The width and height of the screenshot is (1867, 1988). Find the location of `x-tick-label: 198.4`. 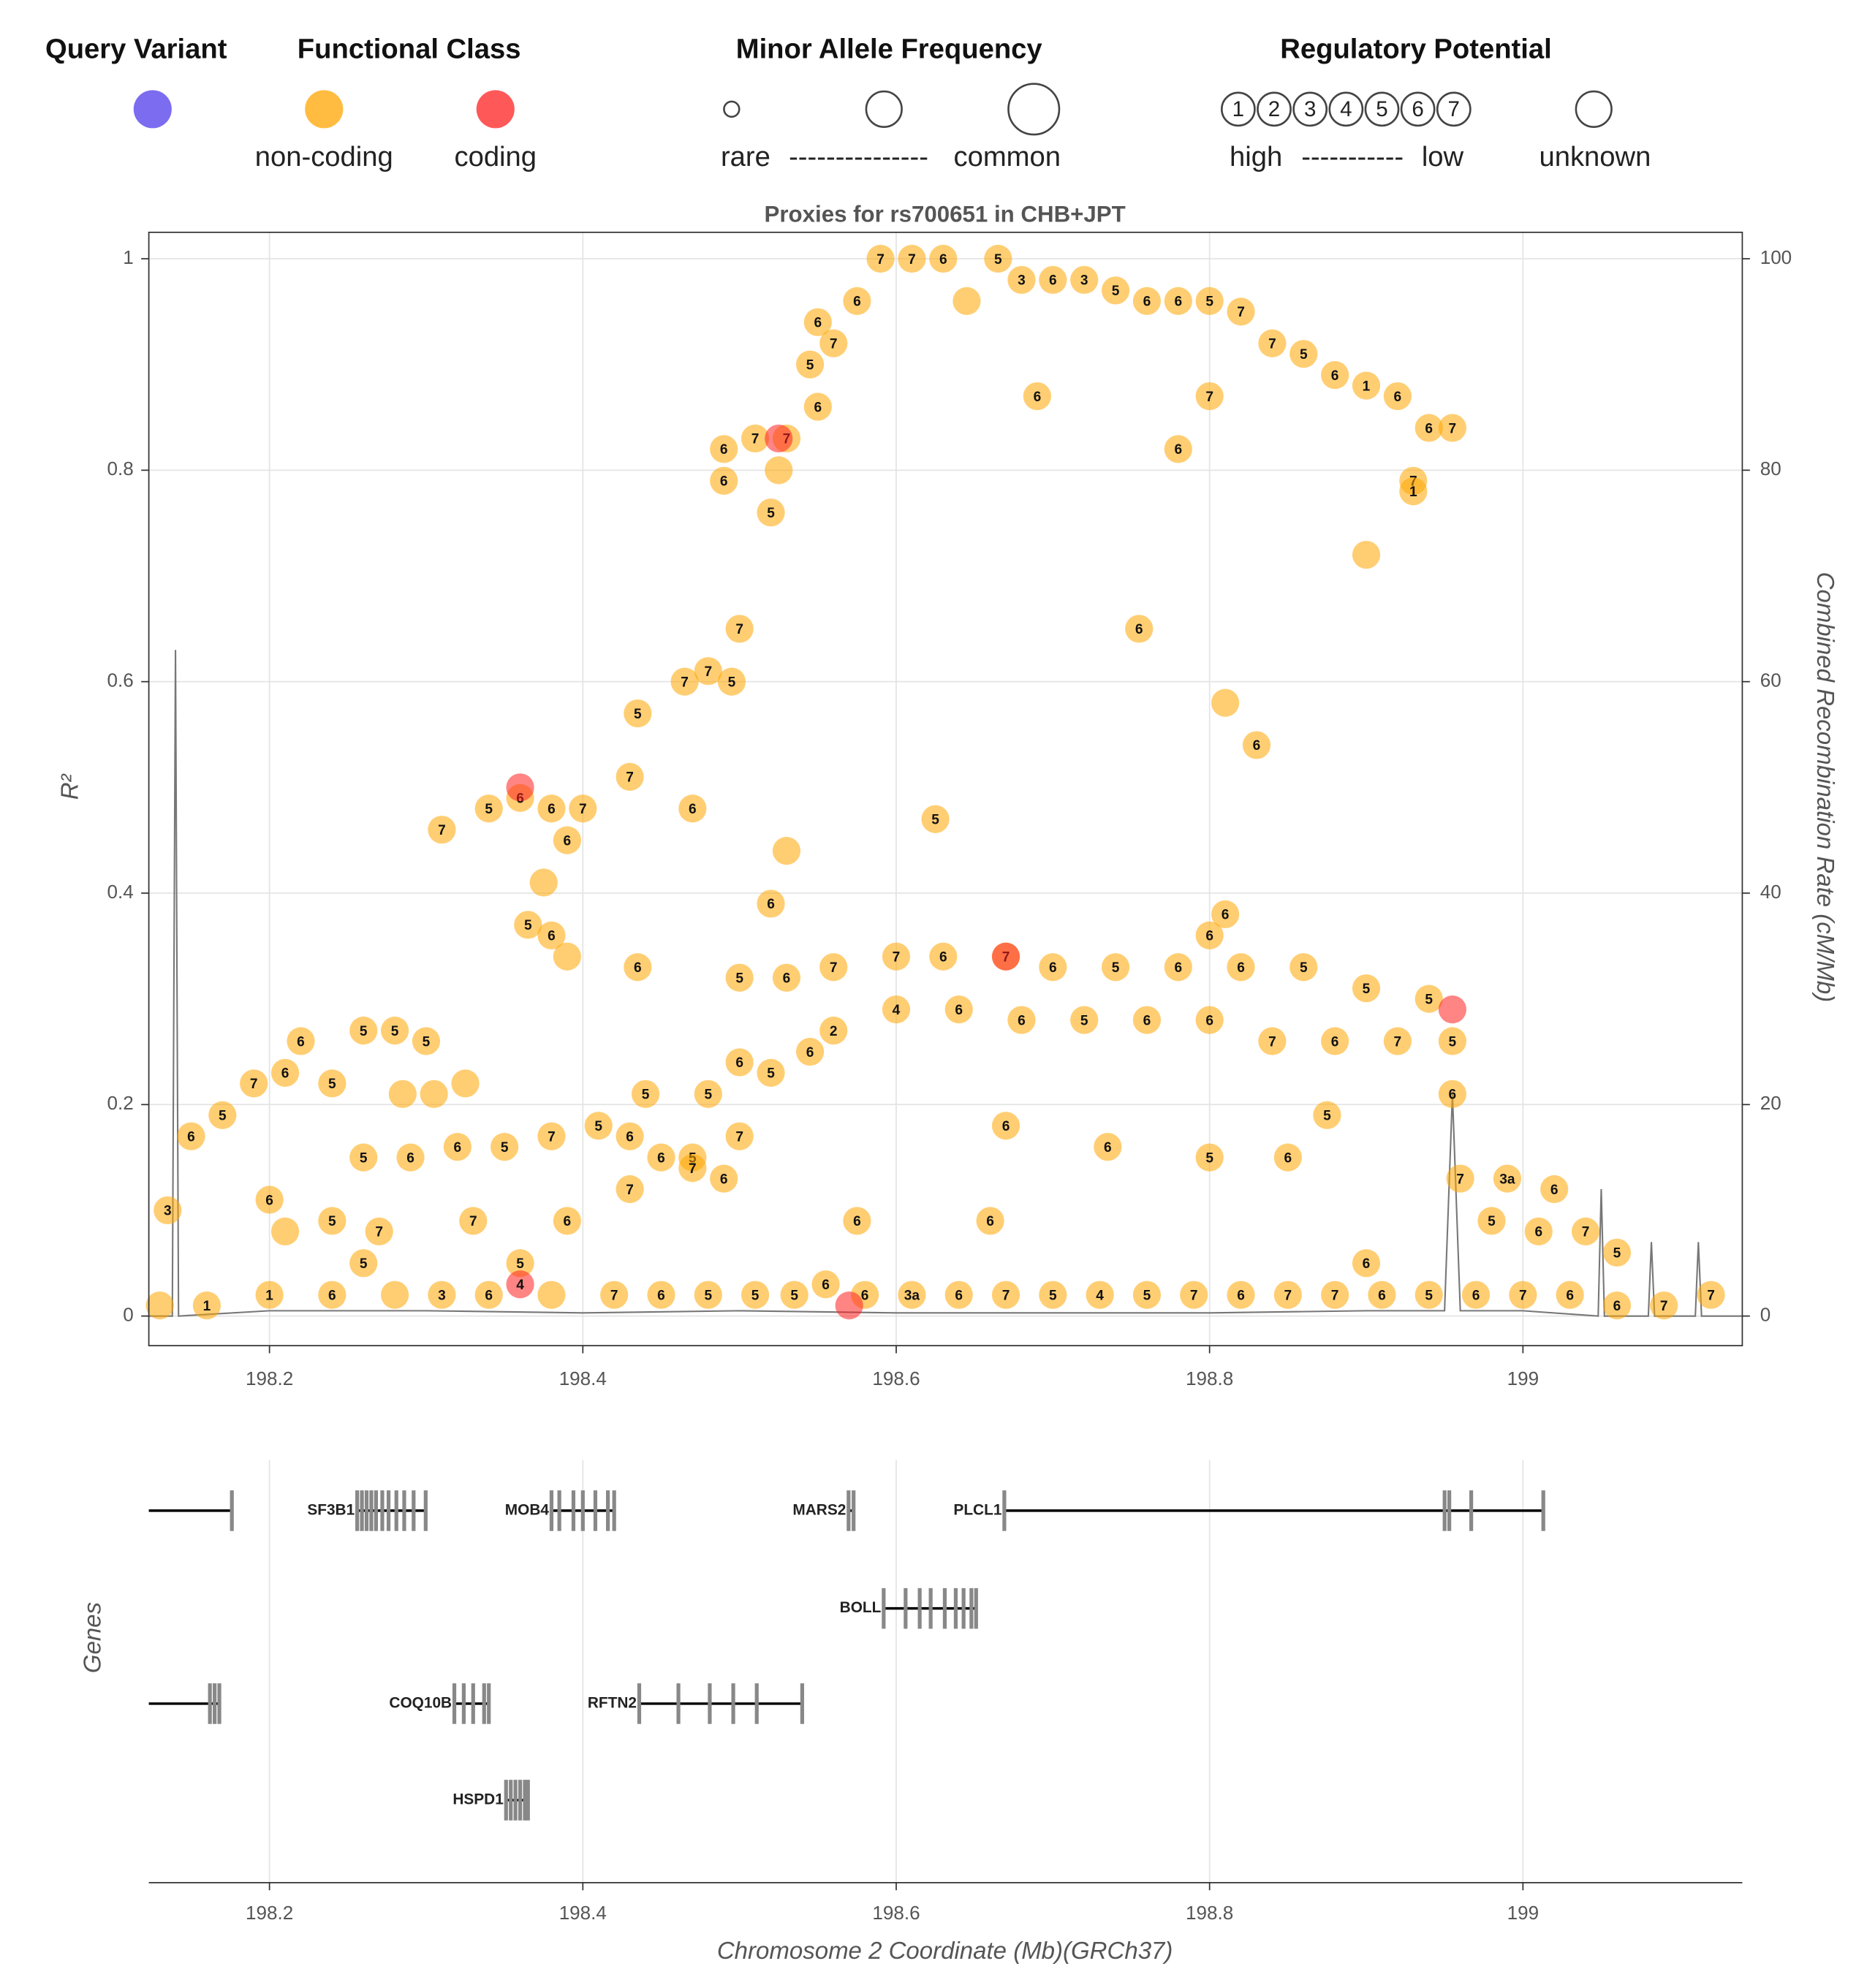

x-tick-label: 198.4 is located at coordinates (583, 1913).